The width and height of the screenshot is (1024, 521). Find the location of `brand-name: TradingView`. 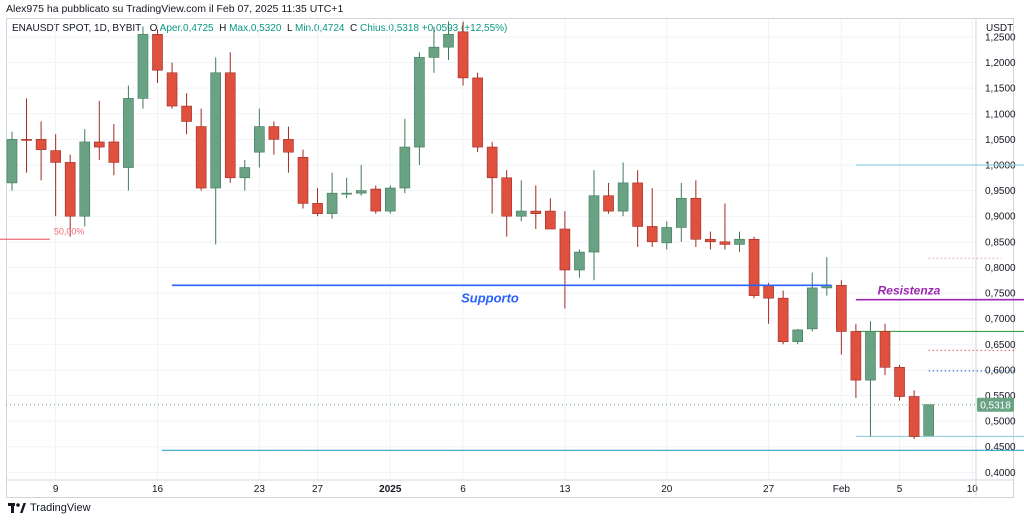

brand-name: TradingView is located at coordinates (60, 508).